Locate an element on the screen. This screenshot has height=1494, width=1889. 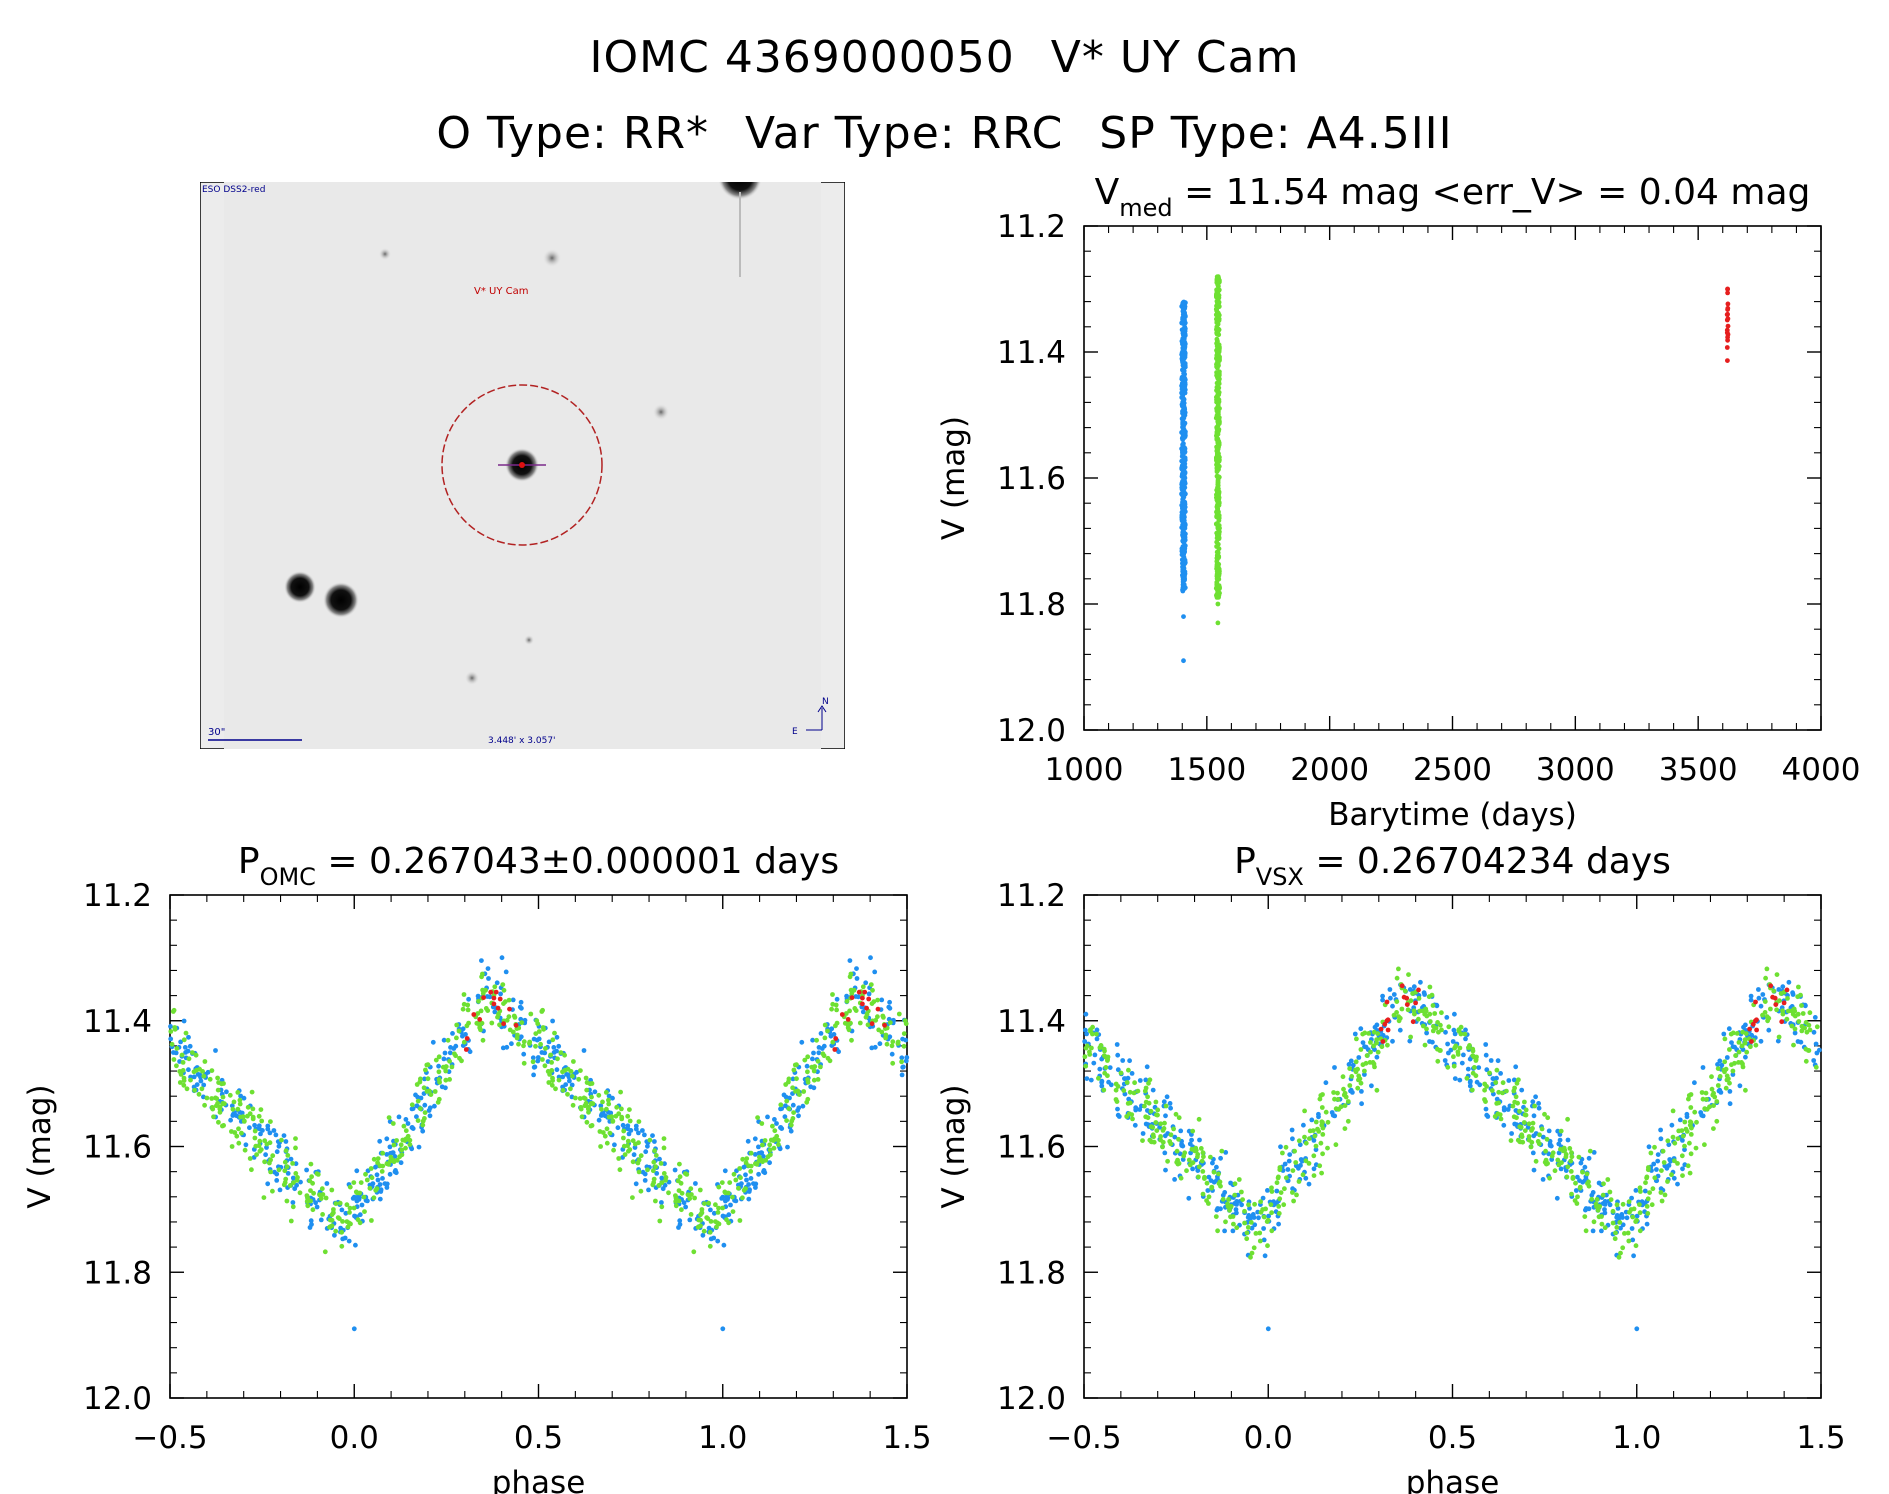
y-axis-label: V (mag) is located at coordinates (954, 478).